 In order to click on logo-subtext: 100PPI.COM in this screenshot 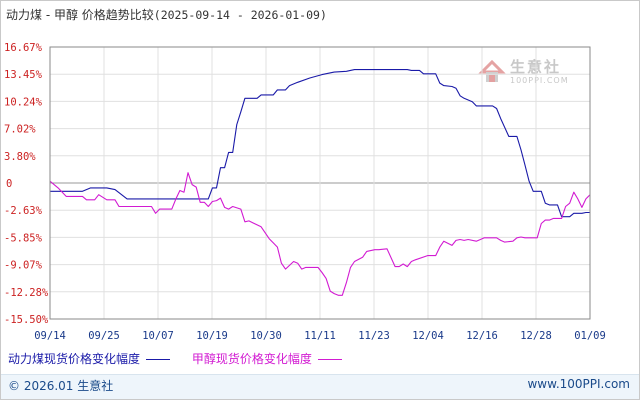, I will do `click(539, 80)`.